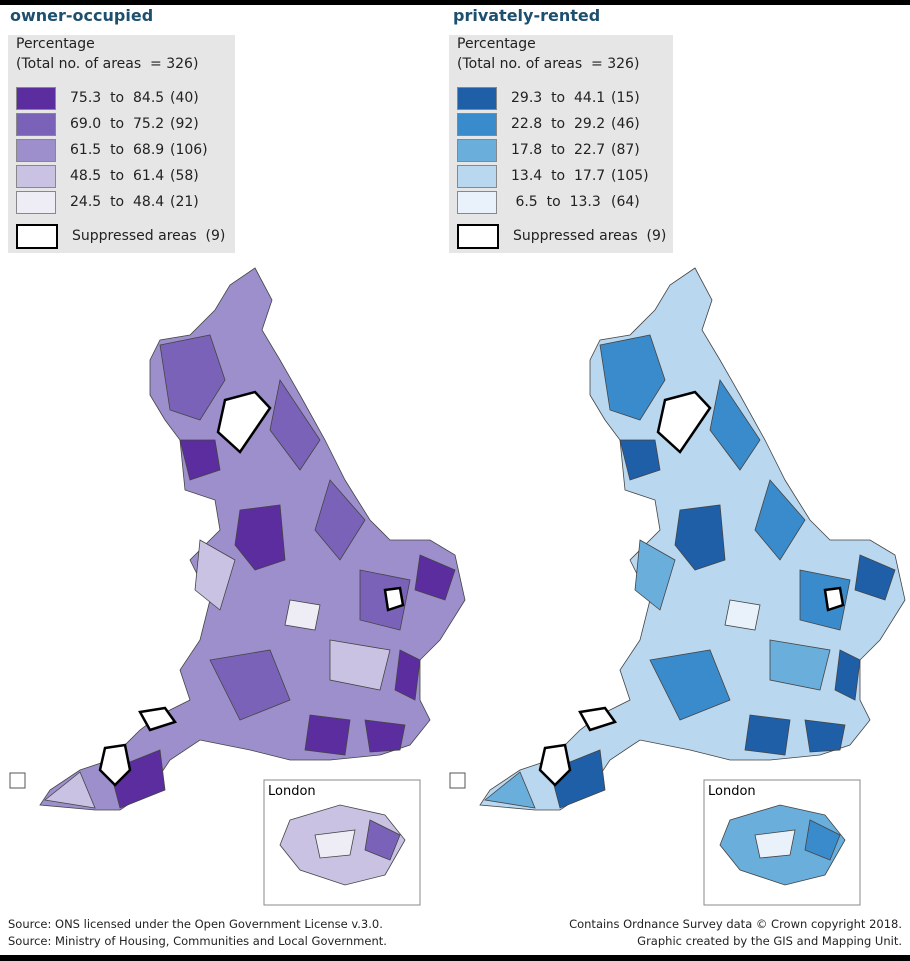  Describe the element at coordinates (189, 150) in the screenshot. I see `legend-count: (106)` at that location.